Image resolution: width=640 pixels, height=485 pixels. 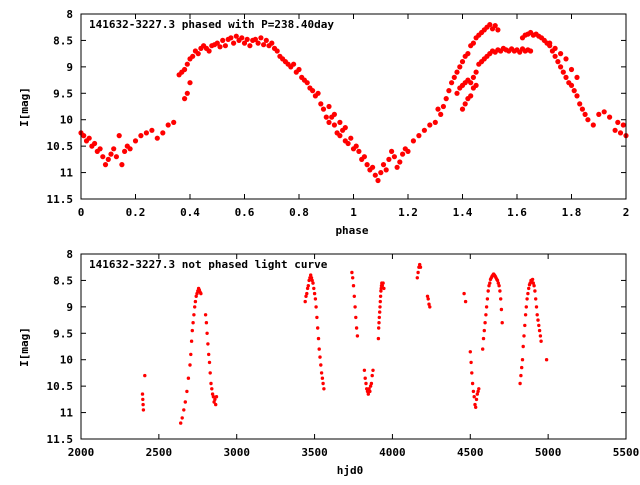 I want to click on y-tick-label: 10.5, so click(x=60, y=386).